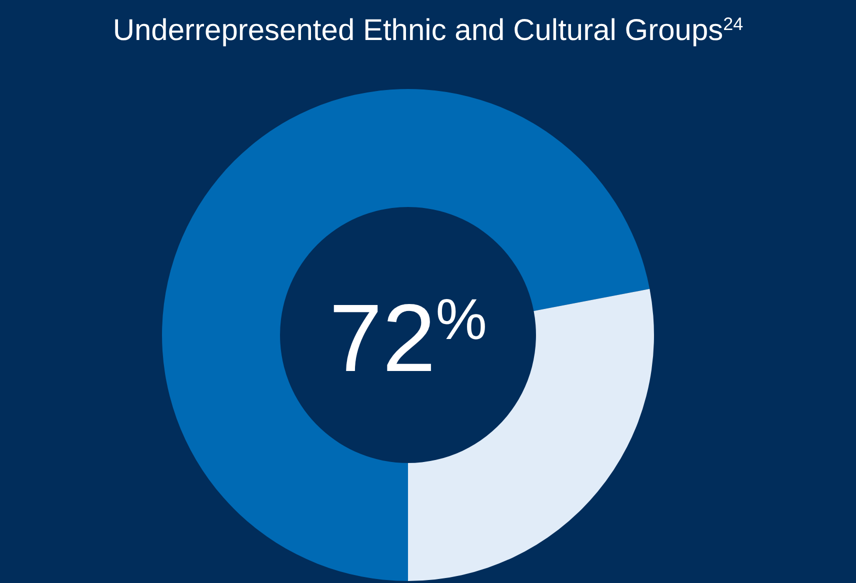  I want to click on chart-title: Underrepresented Ethnic and Cultural Groups$^{24}$, so click(428, 30).